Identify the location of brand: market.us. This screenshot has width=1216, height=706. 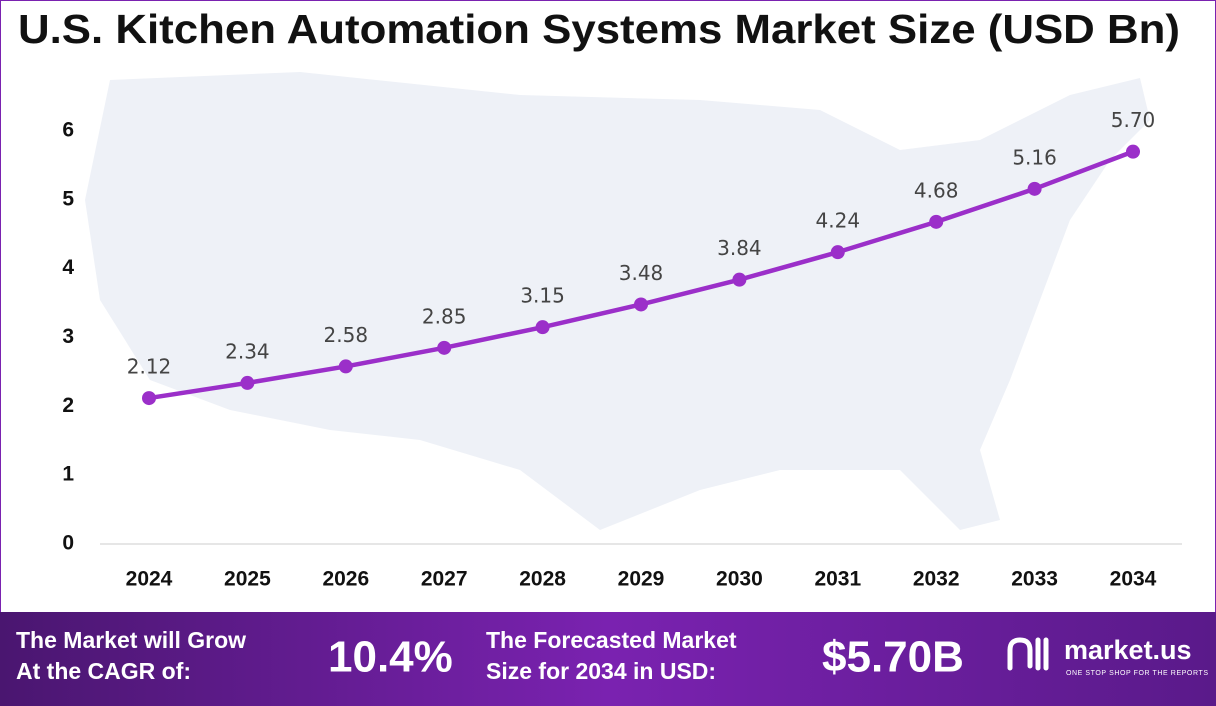
(1128, 650).